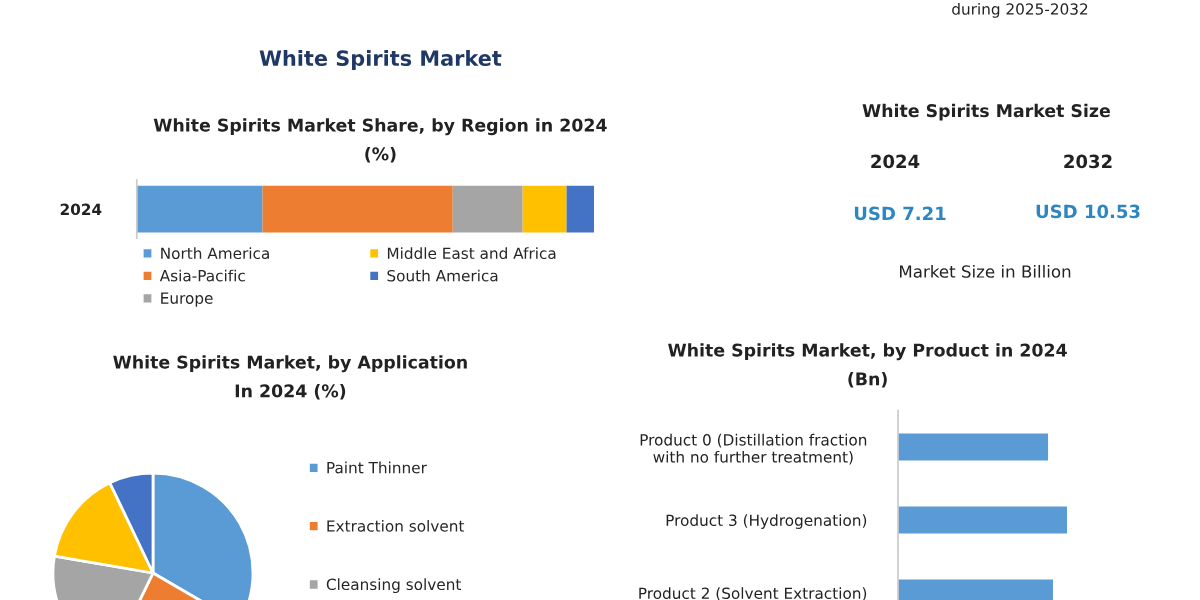 The width and height of the screenshot is (1200, 600). What do you see at coordinates (380, 60) in the screenshot?
I see `text: White Spirits Market` at bounding box center [380, 60].